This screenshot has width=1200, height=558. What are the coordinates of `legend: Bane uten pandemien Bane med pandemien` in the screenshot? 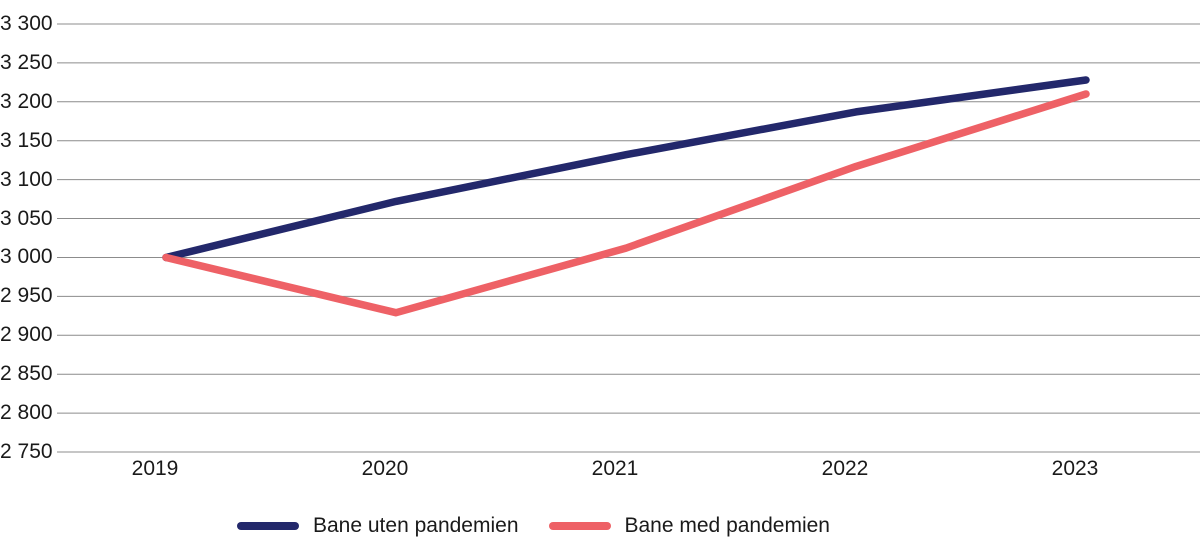 It's located at (533, 526).